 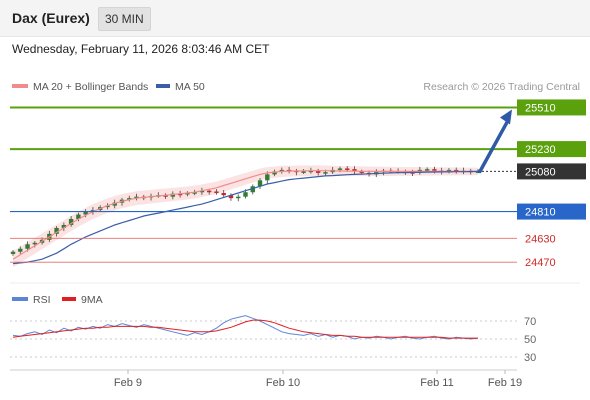 I want to click on current-price-tag, so click(x=551, y=171).